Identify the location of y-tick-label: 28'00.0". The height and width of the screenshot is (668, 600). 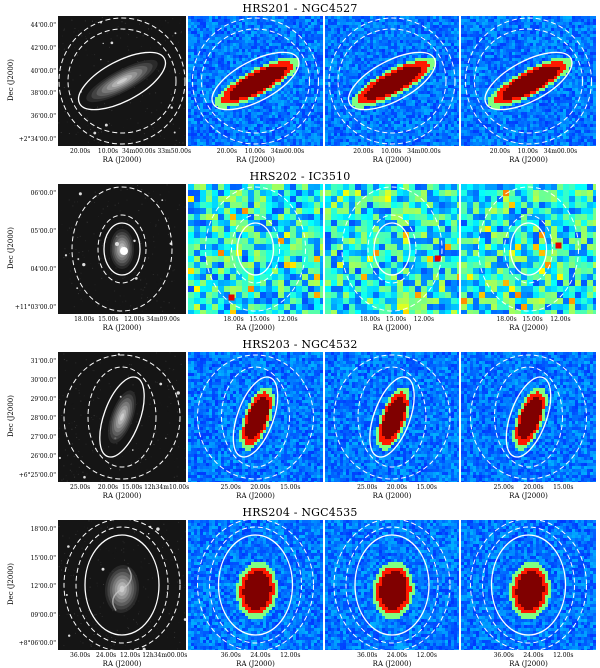
(33, 418).